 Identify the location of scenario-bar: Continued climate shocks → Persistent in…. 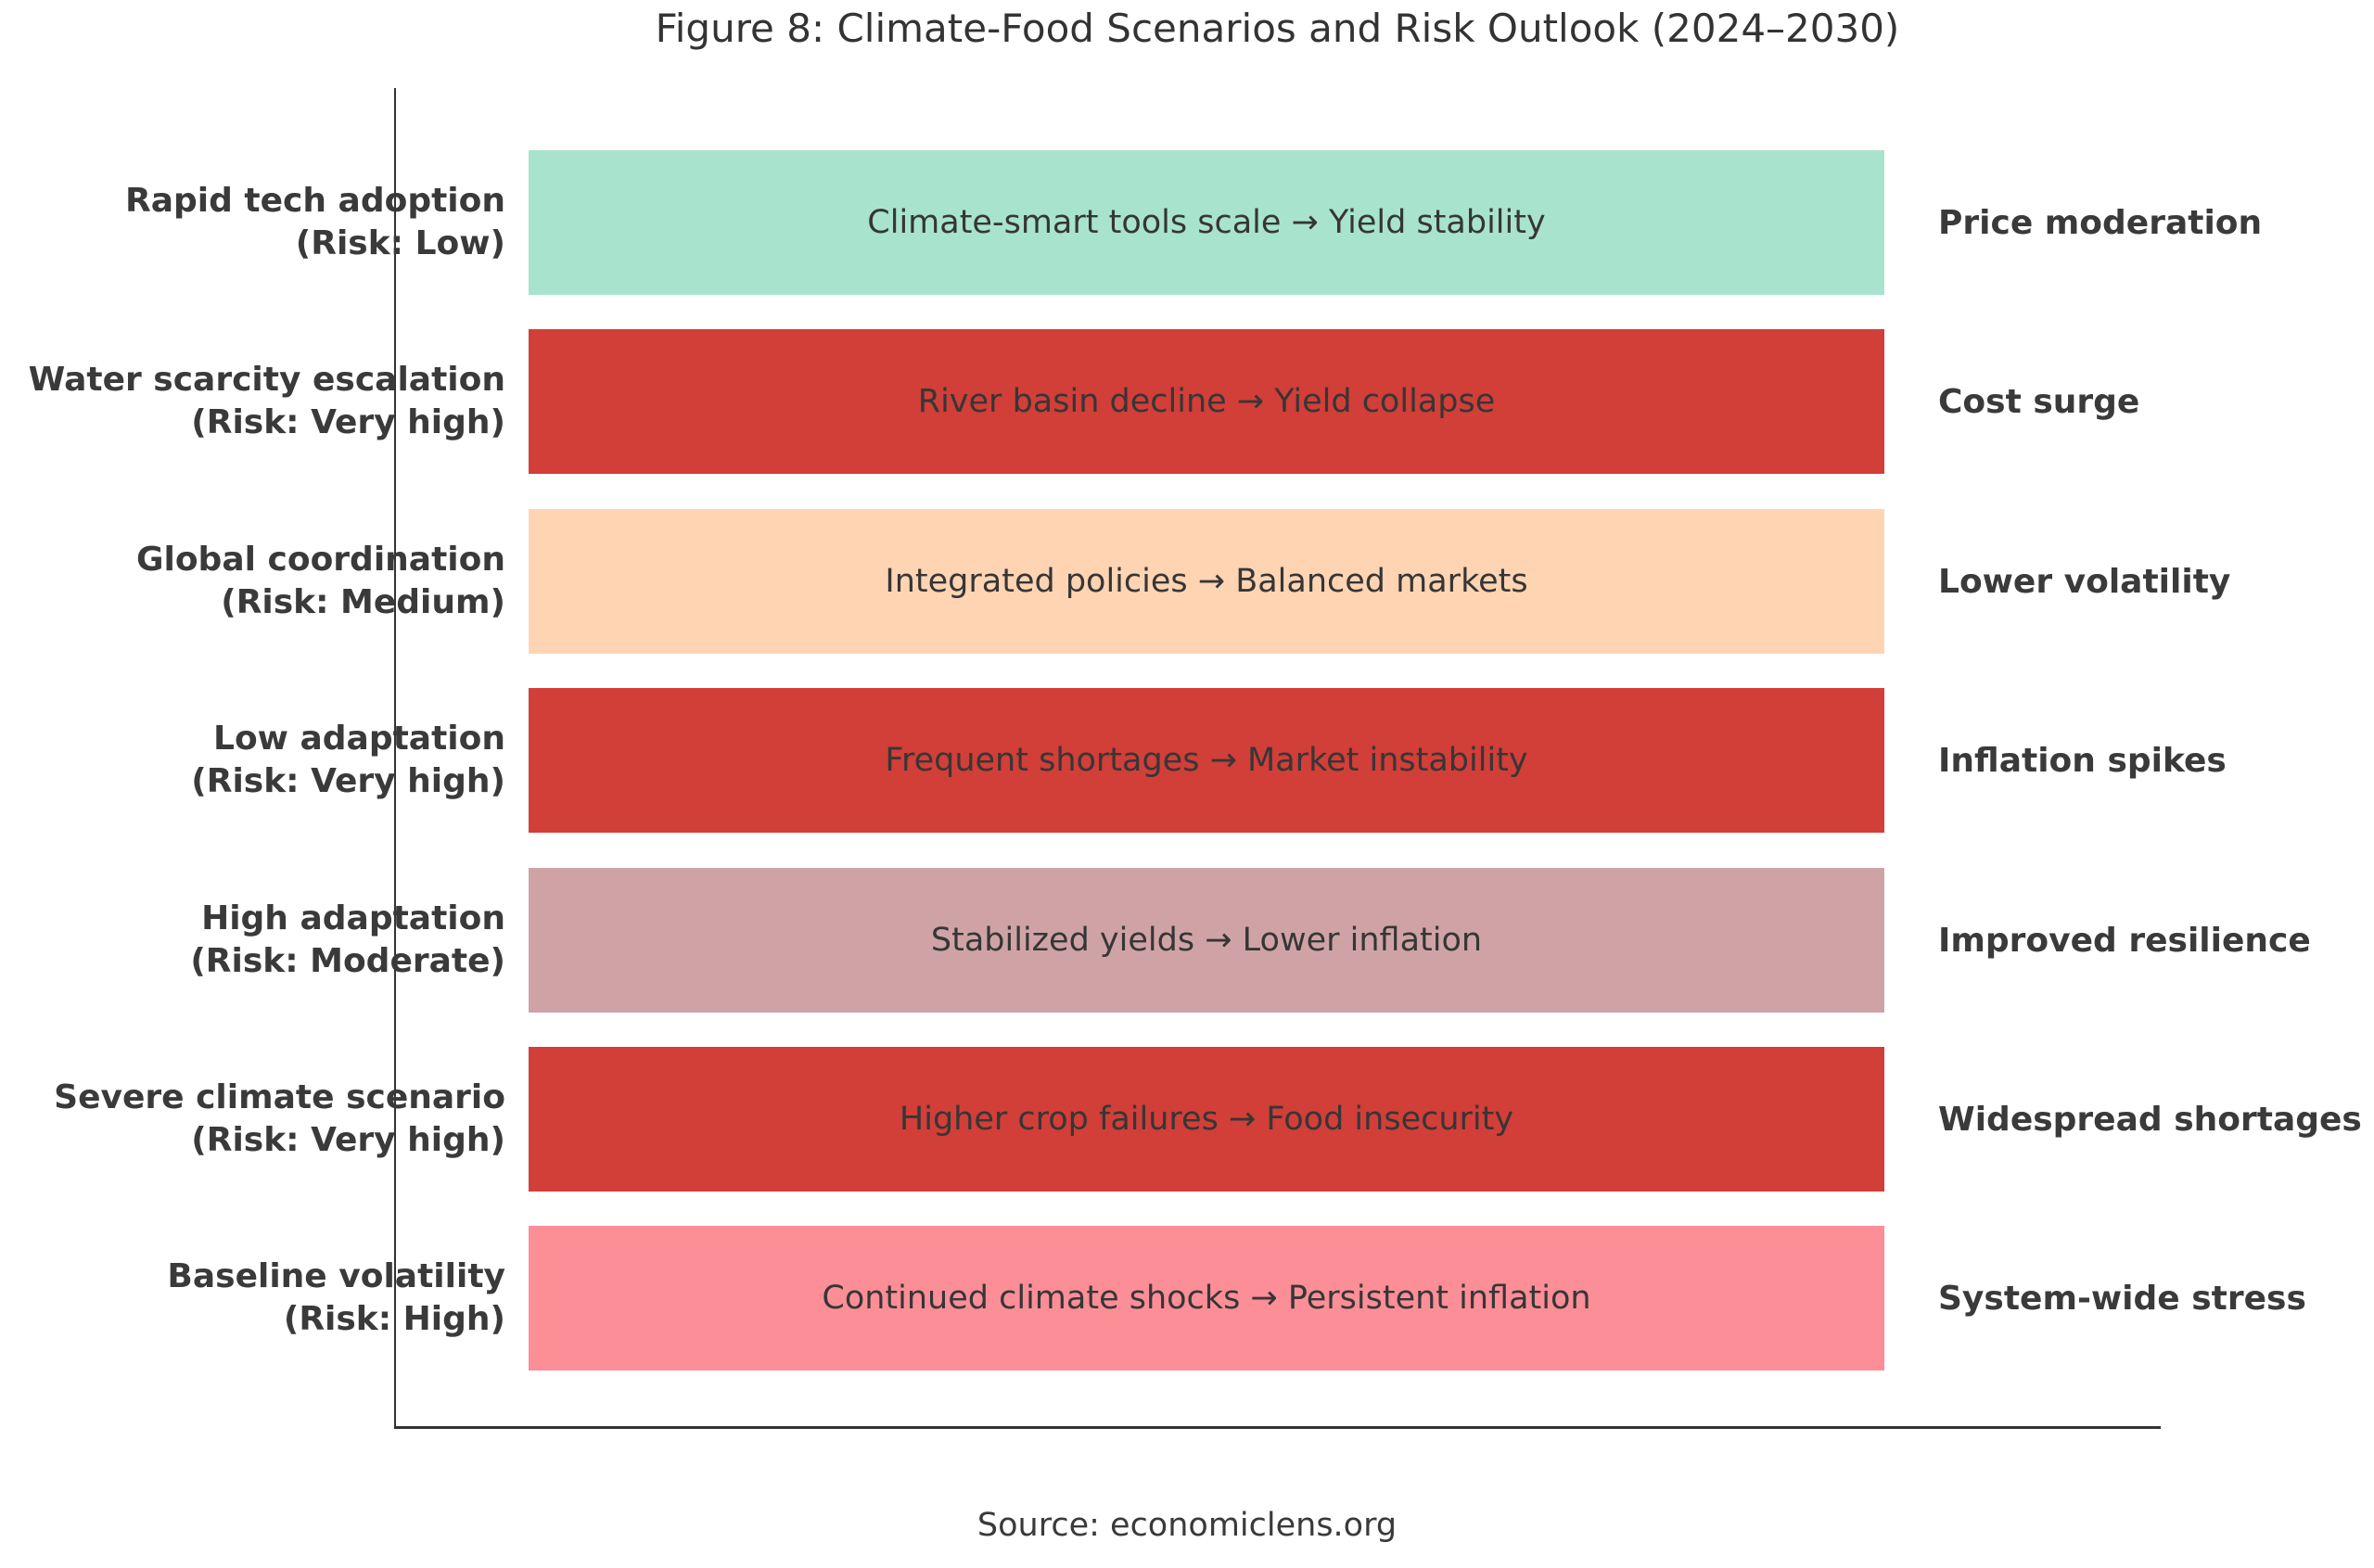
(1206, 1298).